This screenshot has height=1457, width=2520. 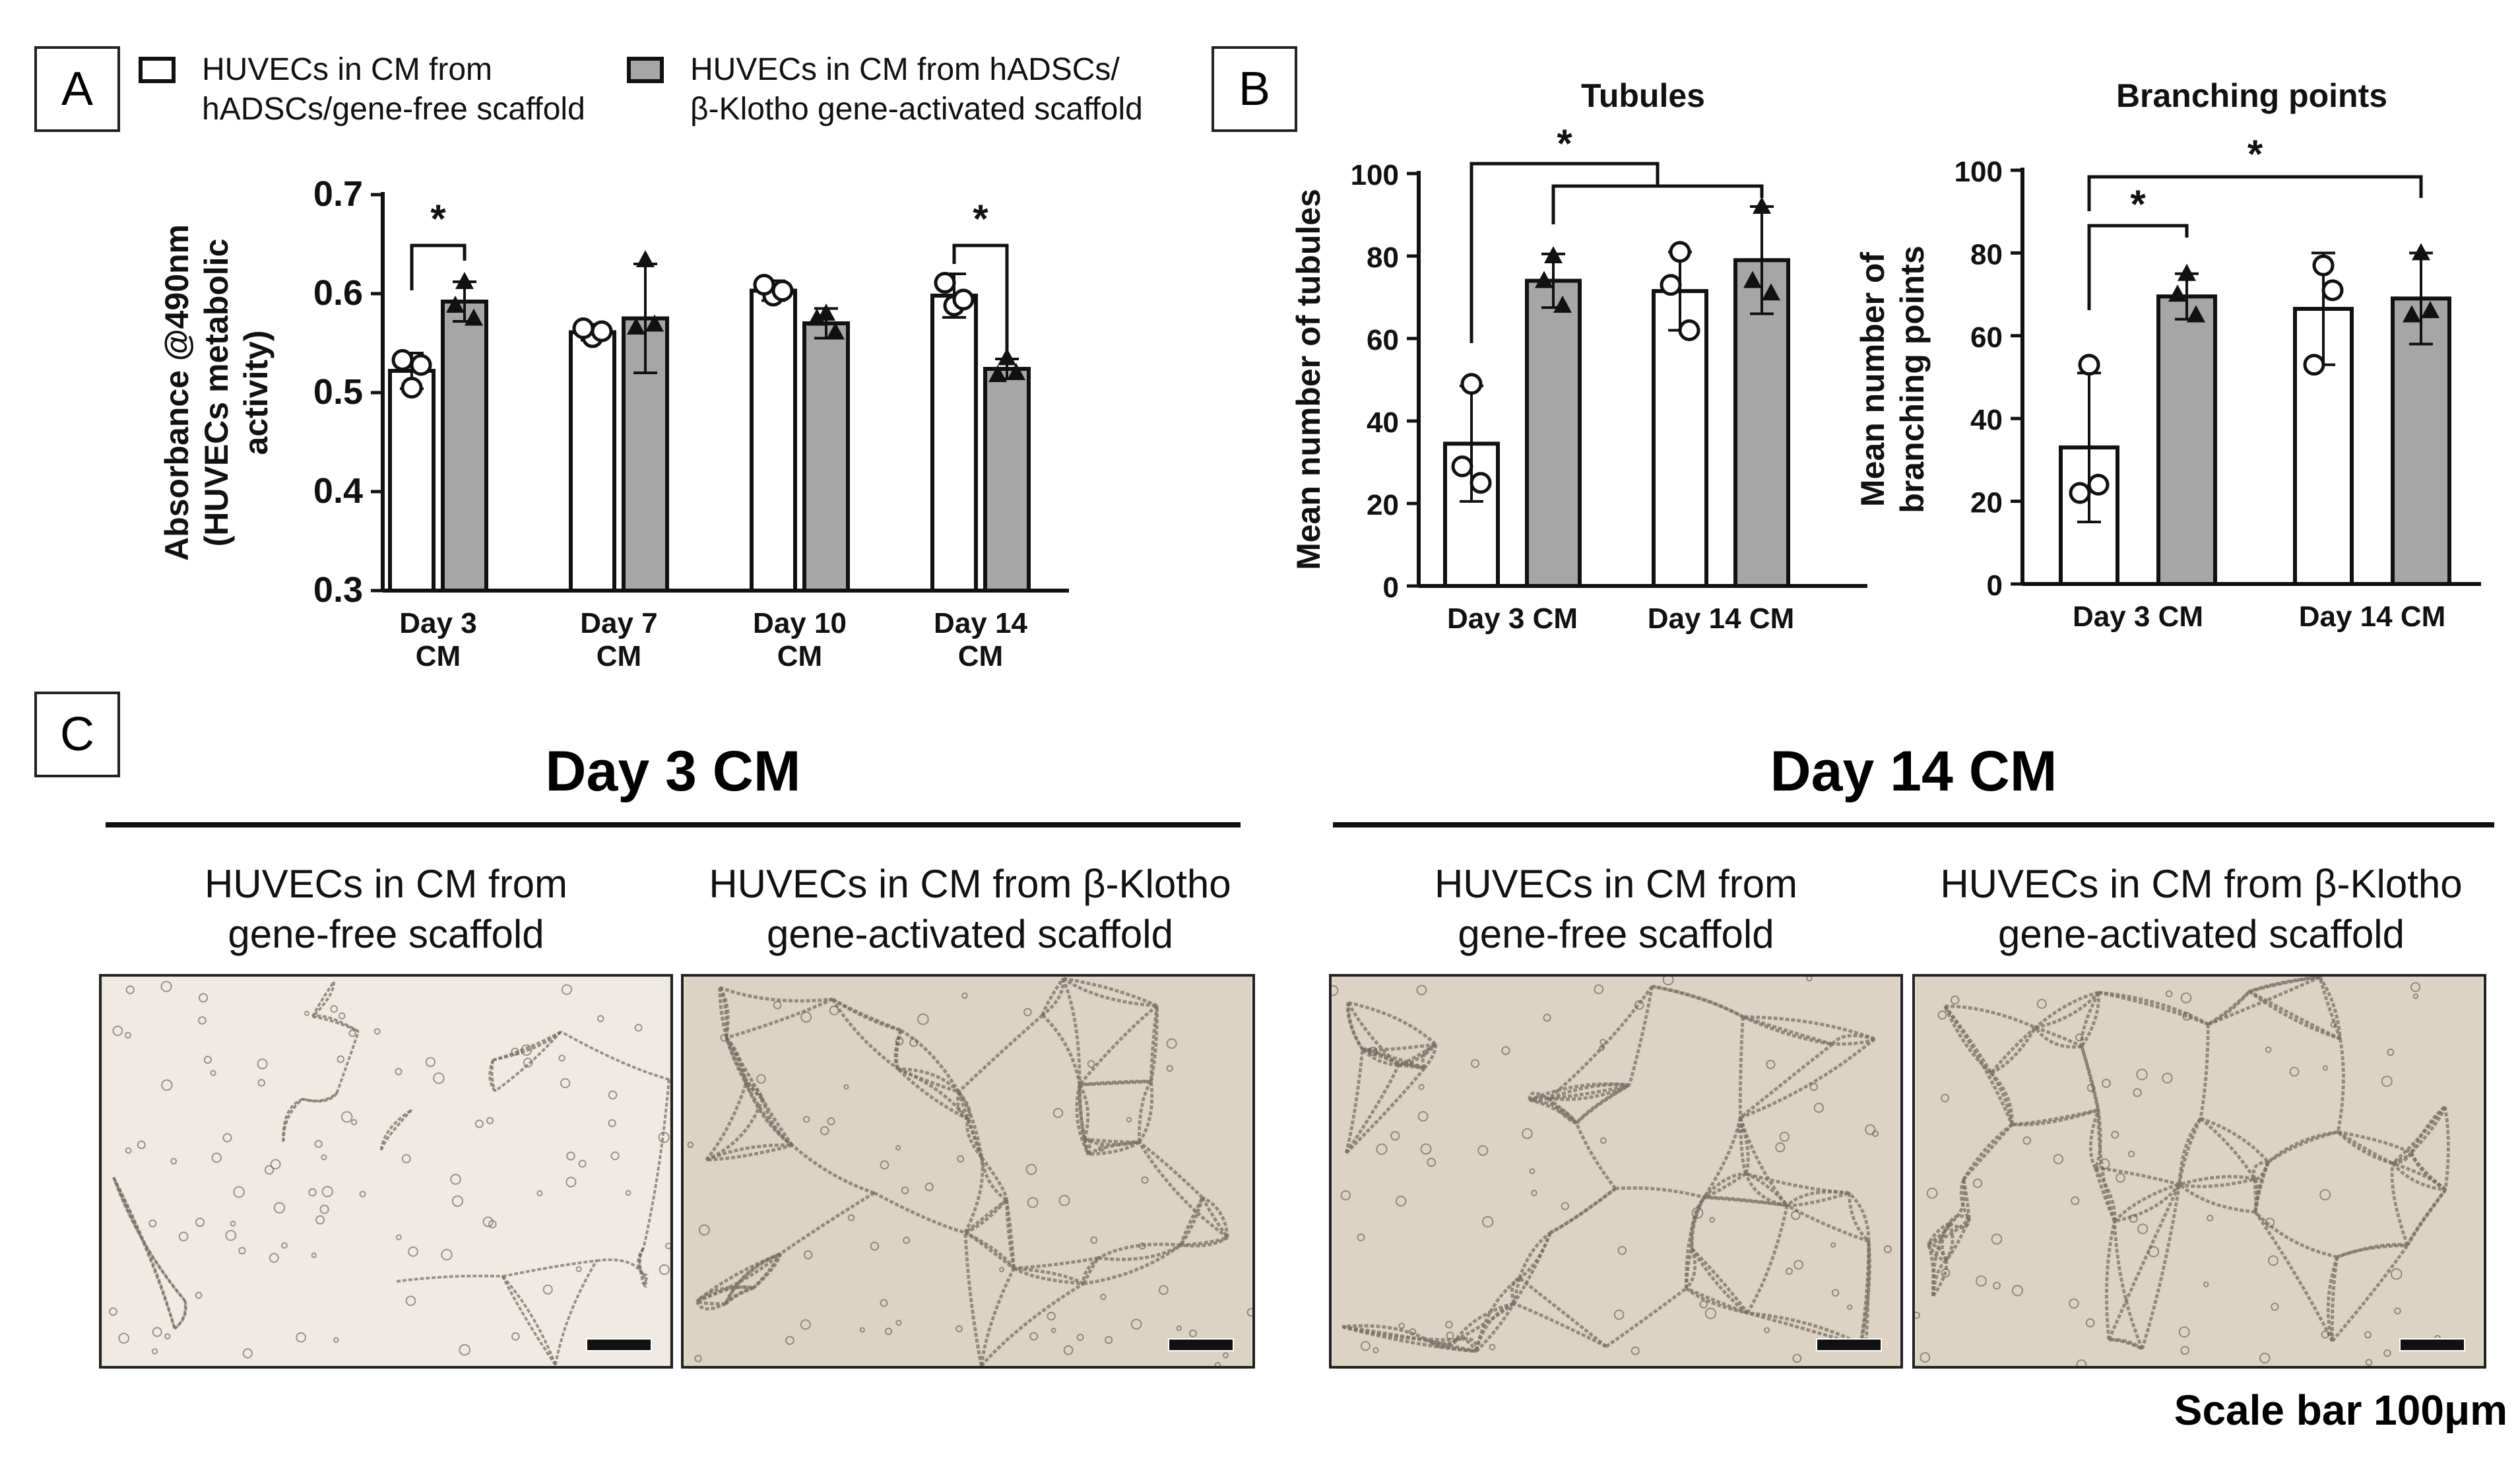 What do you see at coordinates (1986, 254) in the screenshot?
I see `y-tick-label: 80` at bounding box center [1986, 254].